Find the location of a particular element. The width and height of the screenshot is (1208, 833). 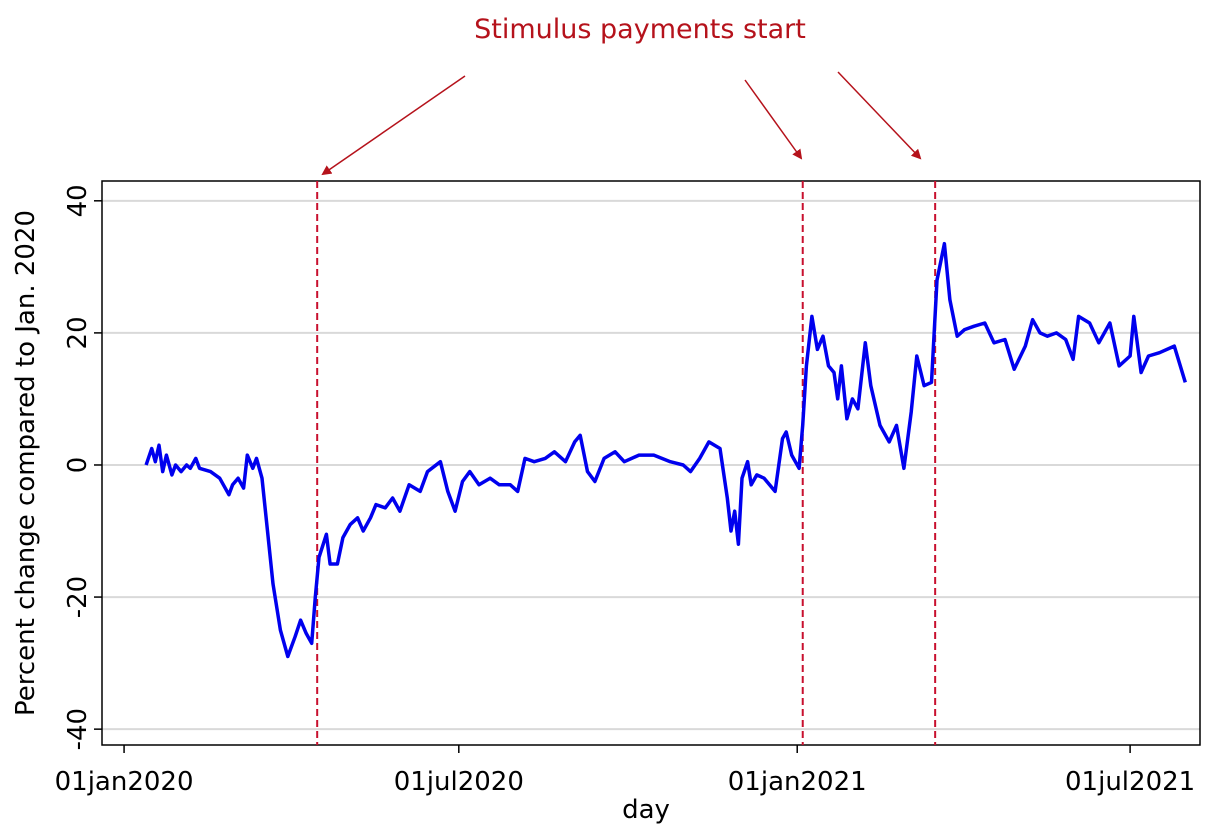

y-tick-label: -40 is located at coordinates (78, 729).